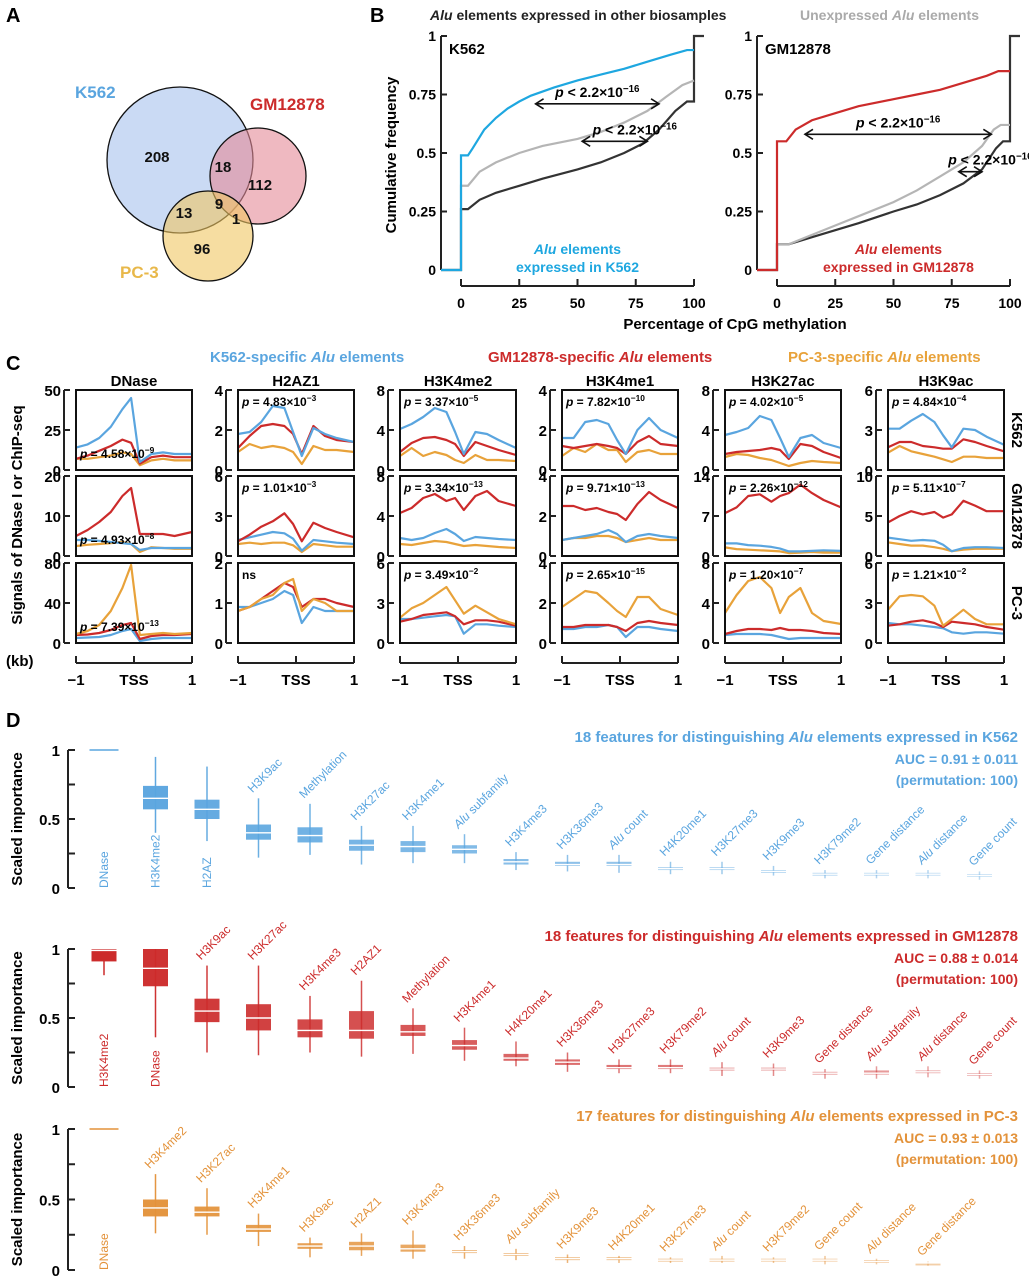 The width and height of the screenshot is (1029, 1280). I want to click on profile-line-pc3, so click(295, 595).